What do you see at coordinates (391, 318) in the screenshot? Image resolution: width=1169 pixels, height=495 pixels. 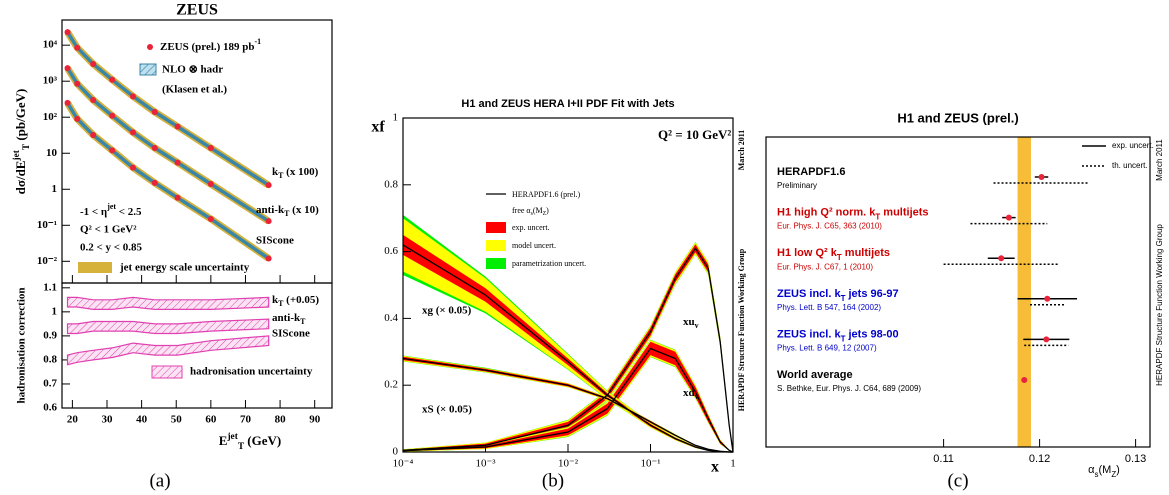 I see `y-tick-label: 0.4` at bounding box center [391, 318].